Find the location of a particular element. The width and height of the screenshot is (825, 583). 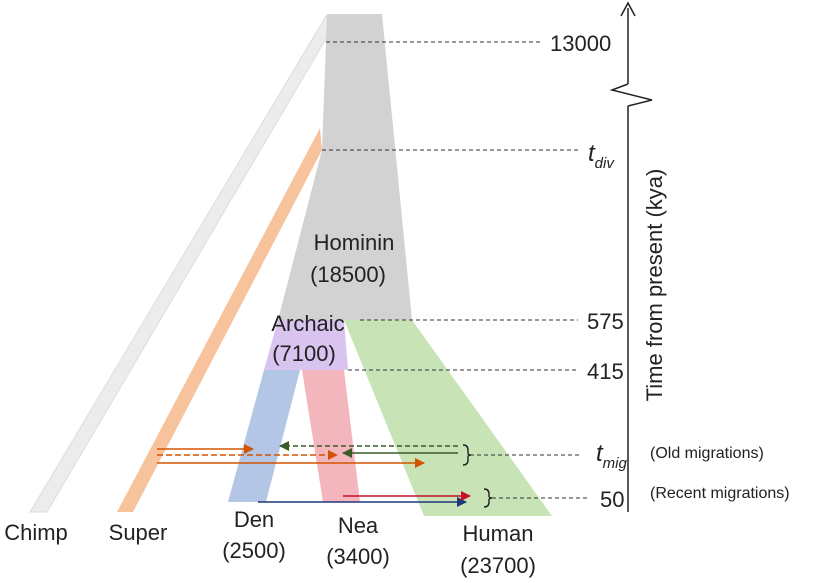

human-lineage-band is located at coordinates (448, 418).